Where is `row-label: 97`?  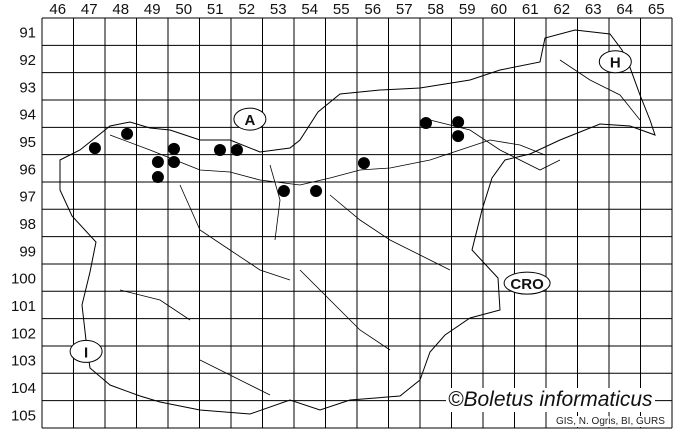
row-label: 97 is located at coordinates (27, 197).